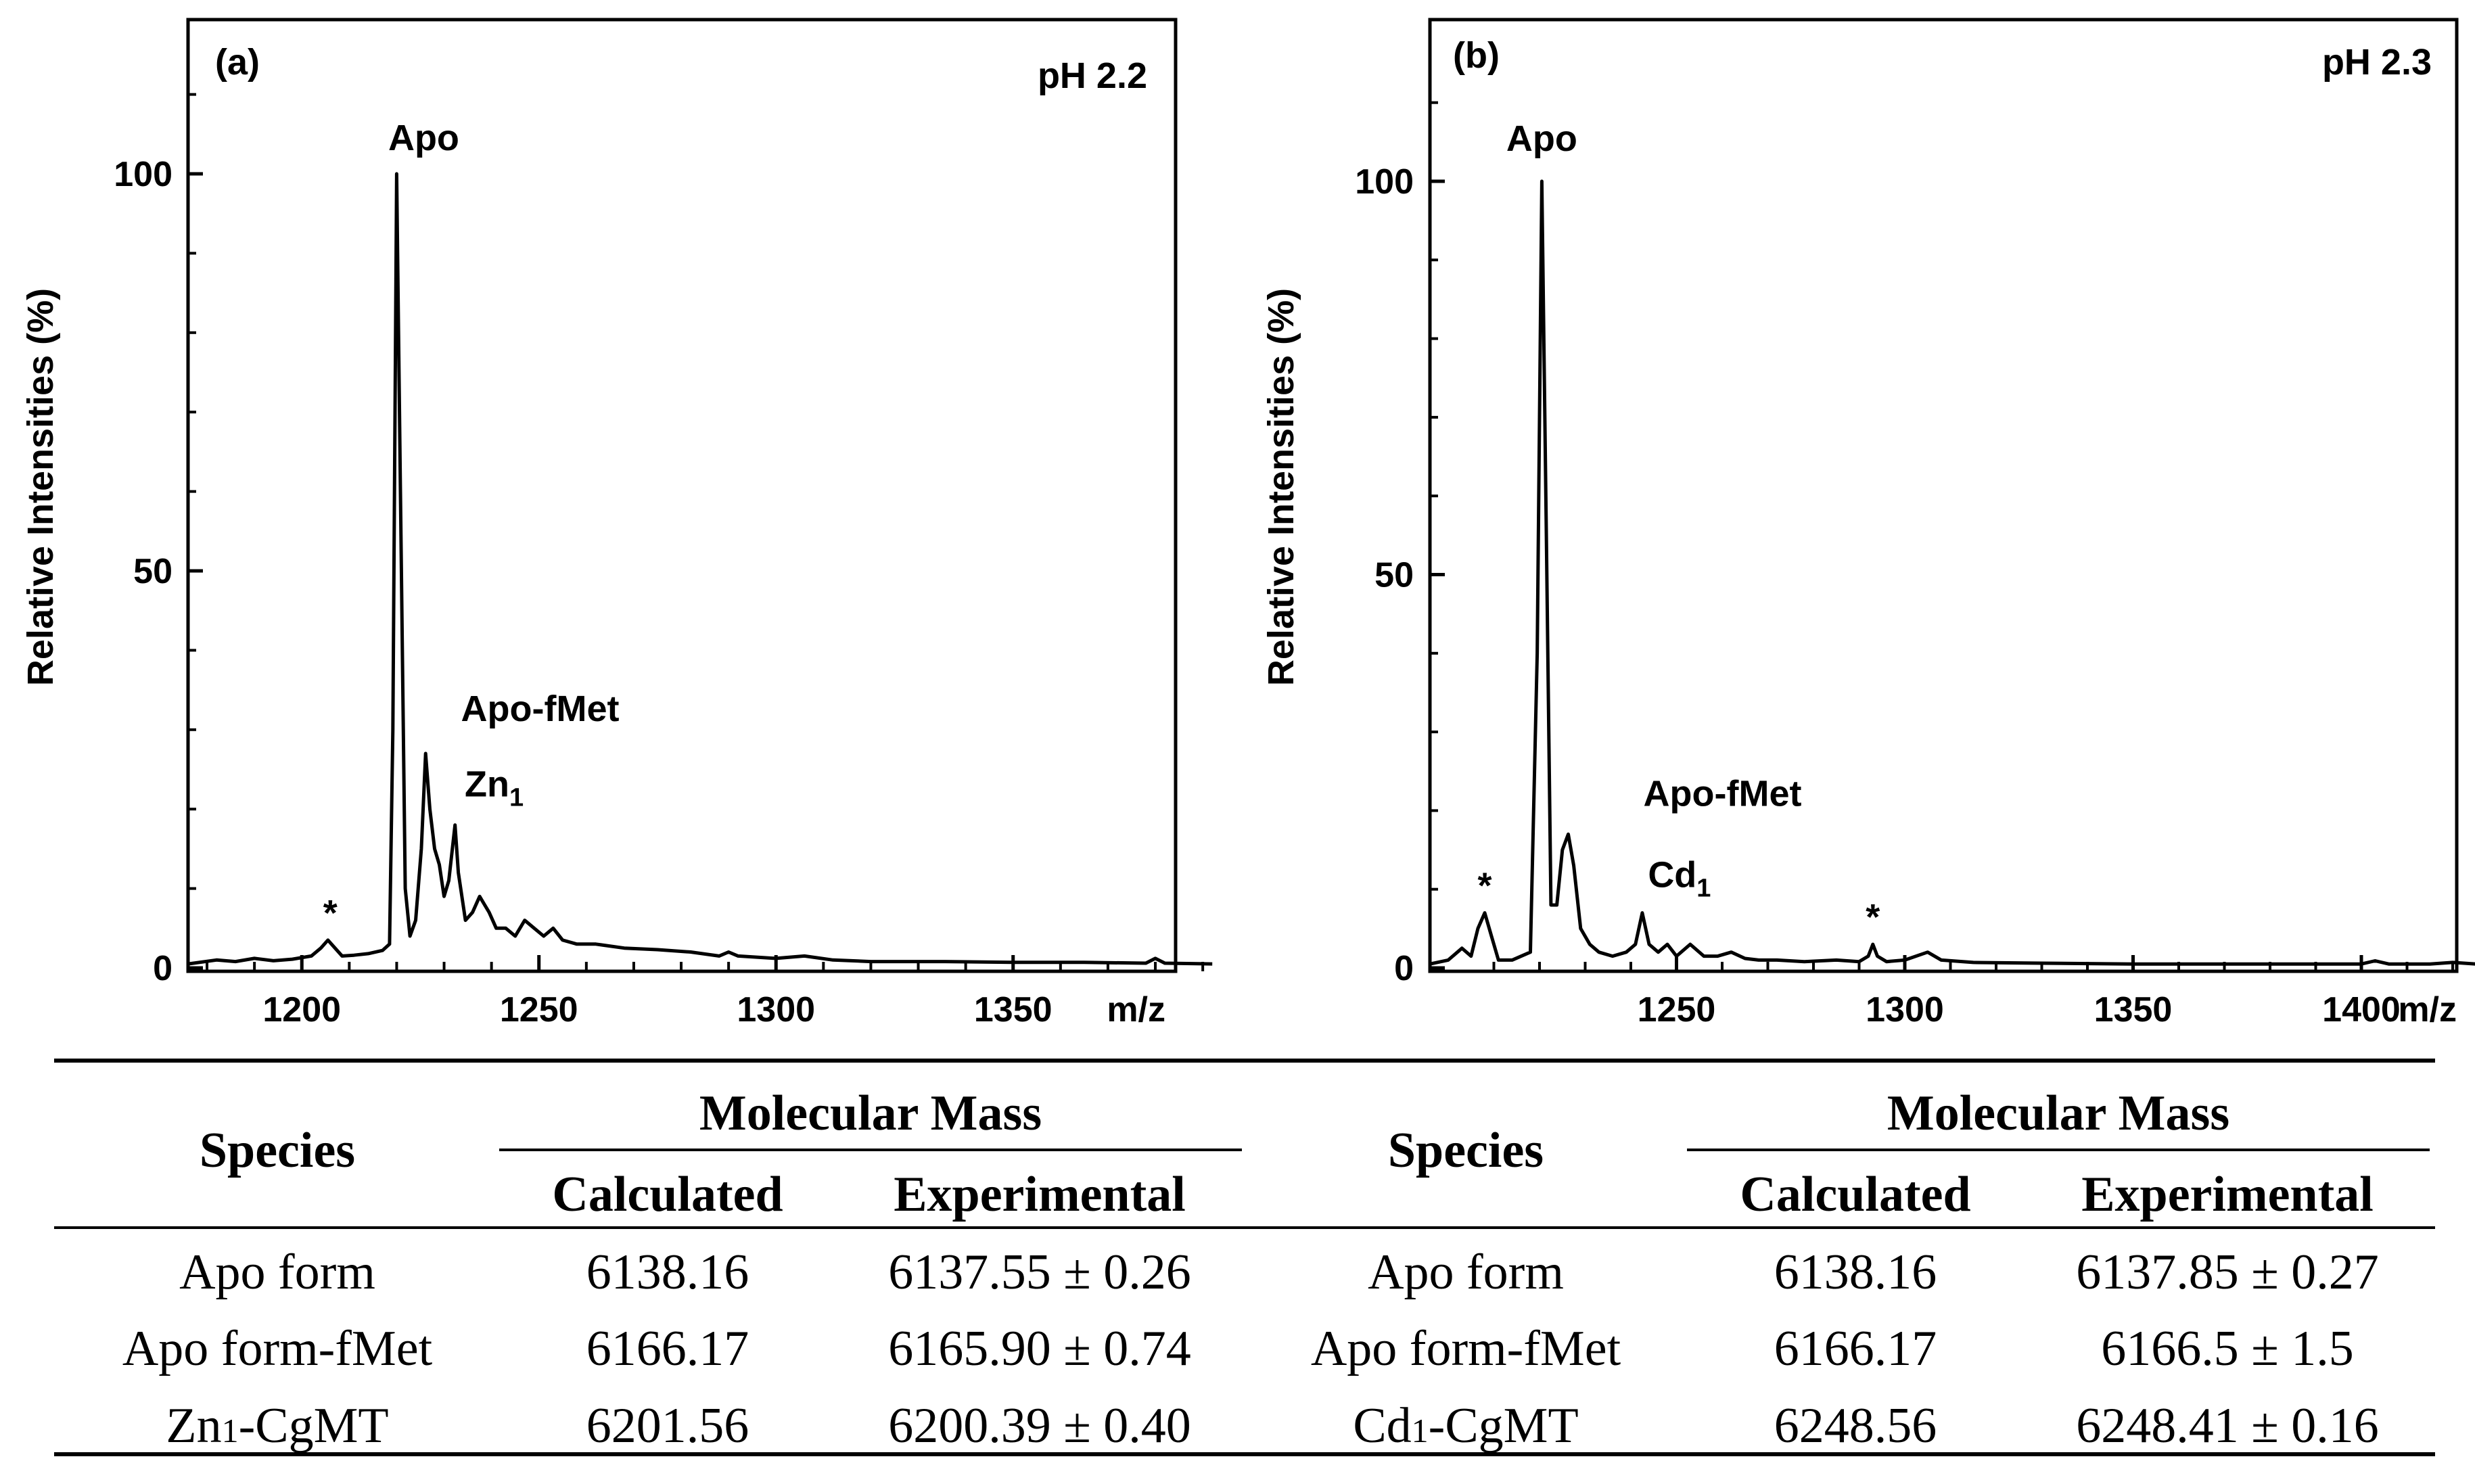  What do you see at coordinates (1679, 528) in the screenshot?
I see `annotations-b: Apo Apo-fMet Cd1 * *` at bounding box center [1679, 528].